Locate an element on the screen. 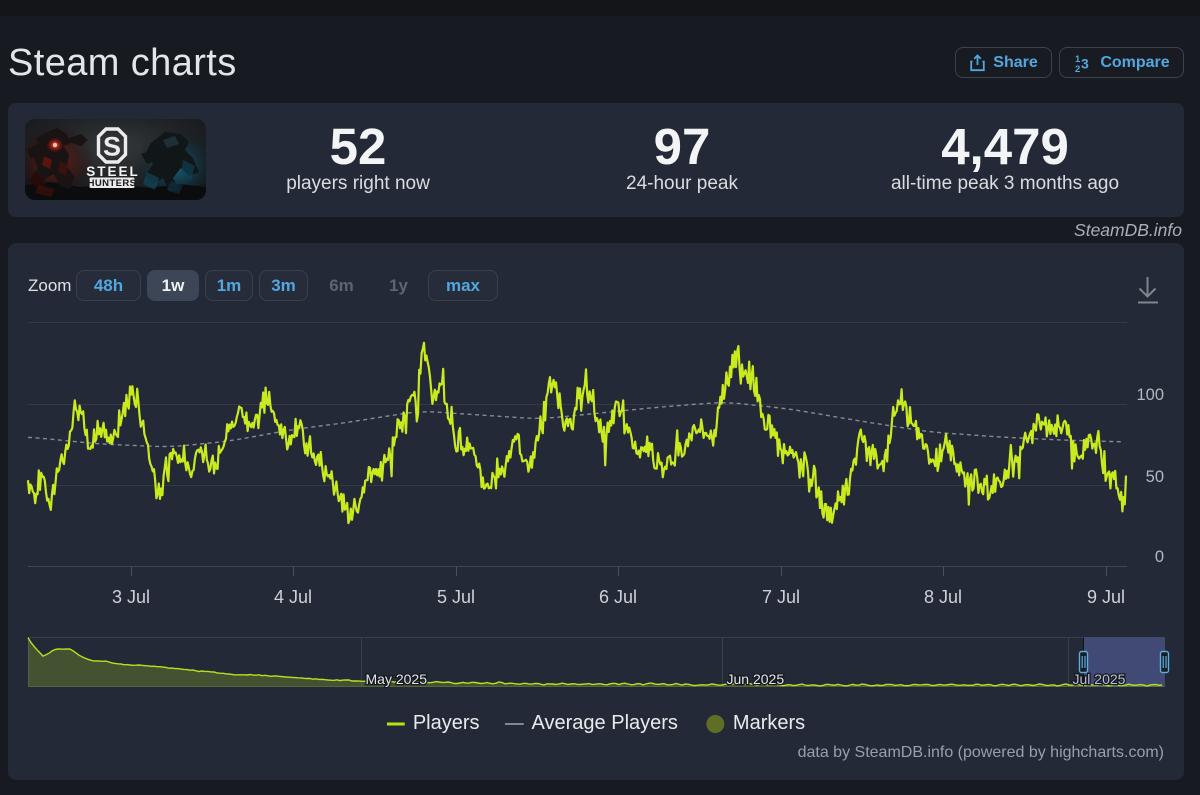 The width and height of the screenshot is (1200, 795). svg-text: 2 is located at coordinates (1077, 68).